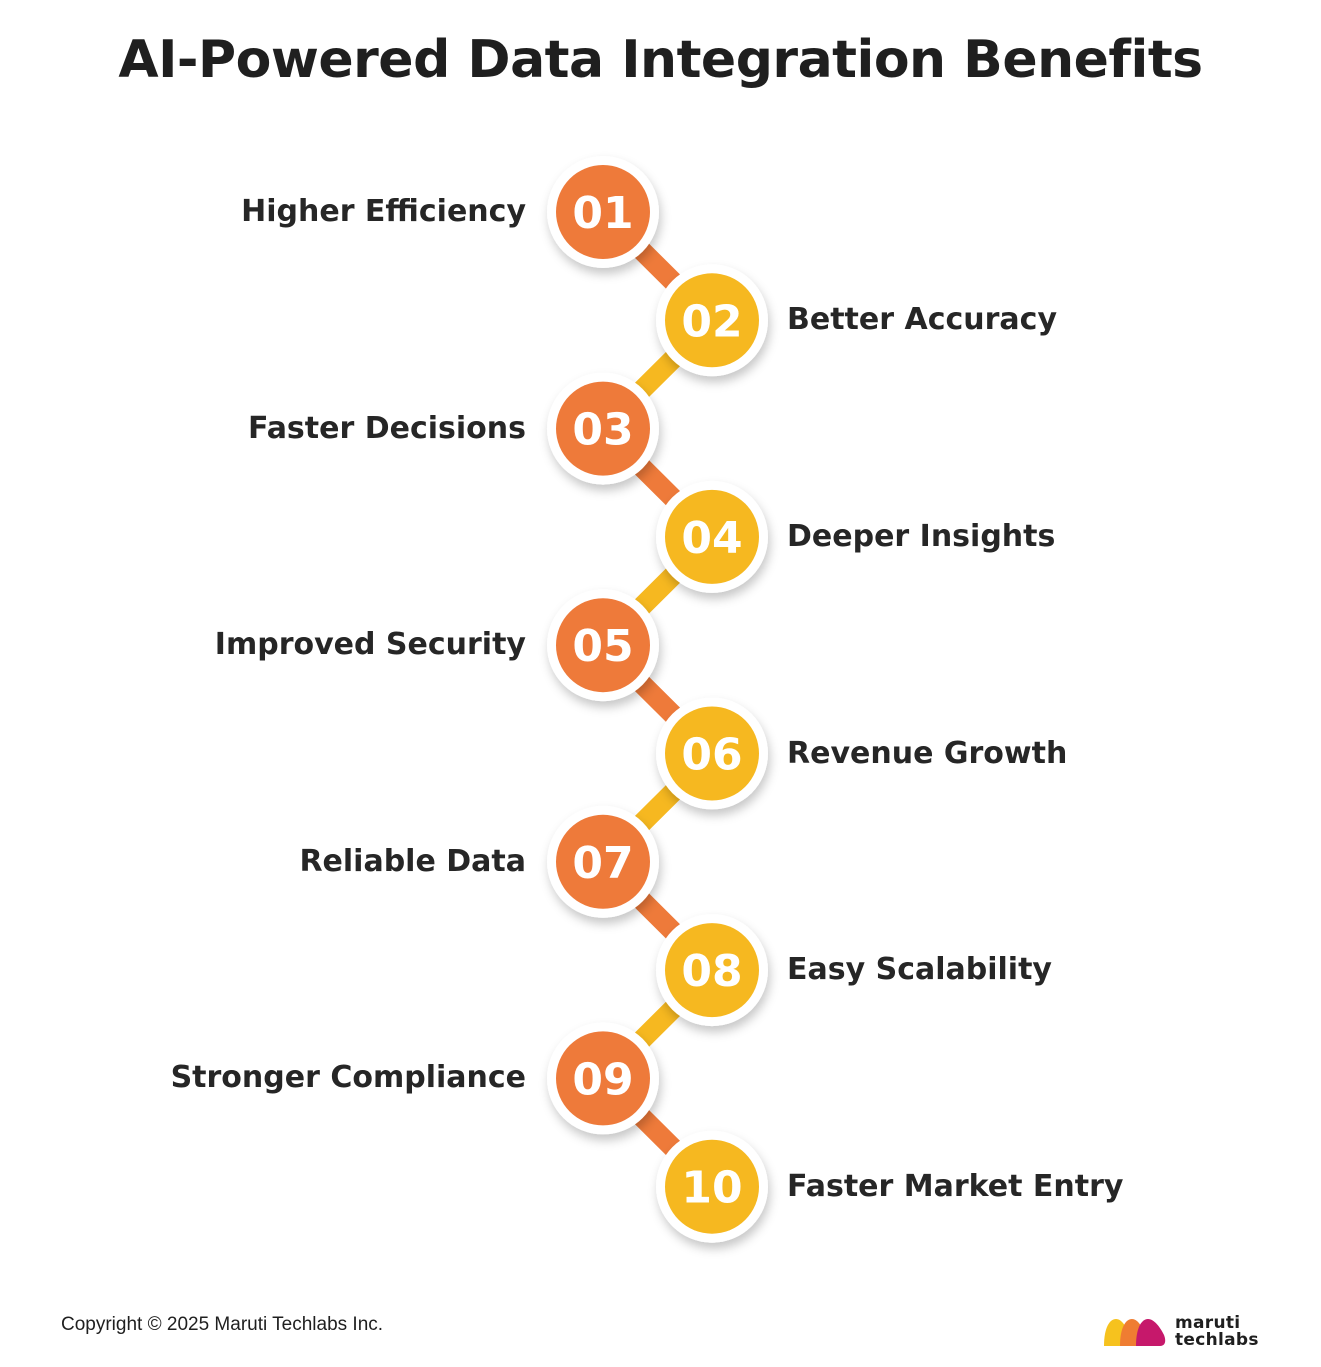 The image size is (1321, 1367). I want to click on step-number: 02, so click(711, 321).